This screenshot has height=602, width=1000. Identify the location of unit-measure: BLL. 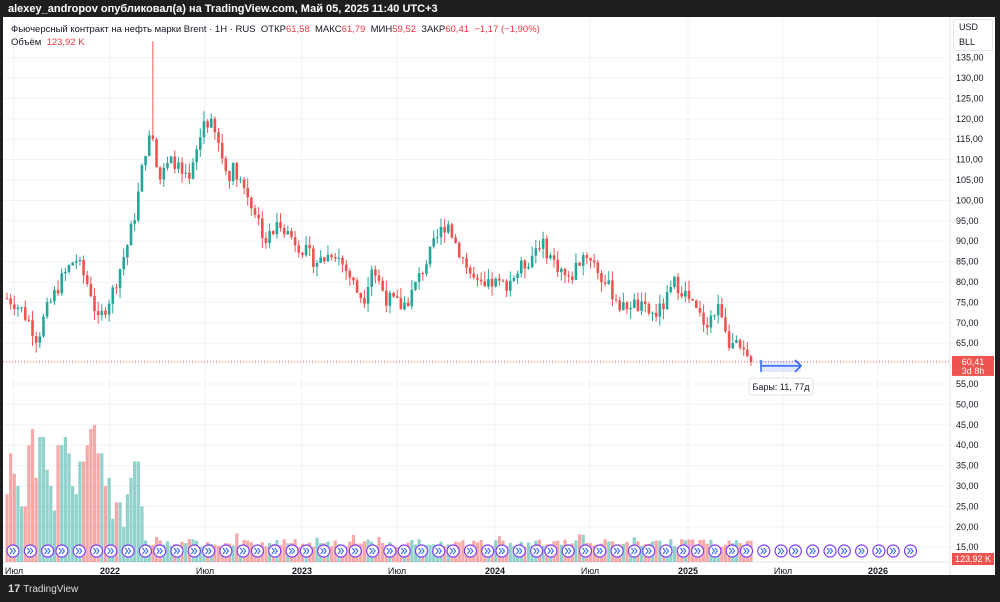
(967, 42).